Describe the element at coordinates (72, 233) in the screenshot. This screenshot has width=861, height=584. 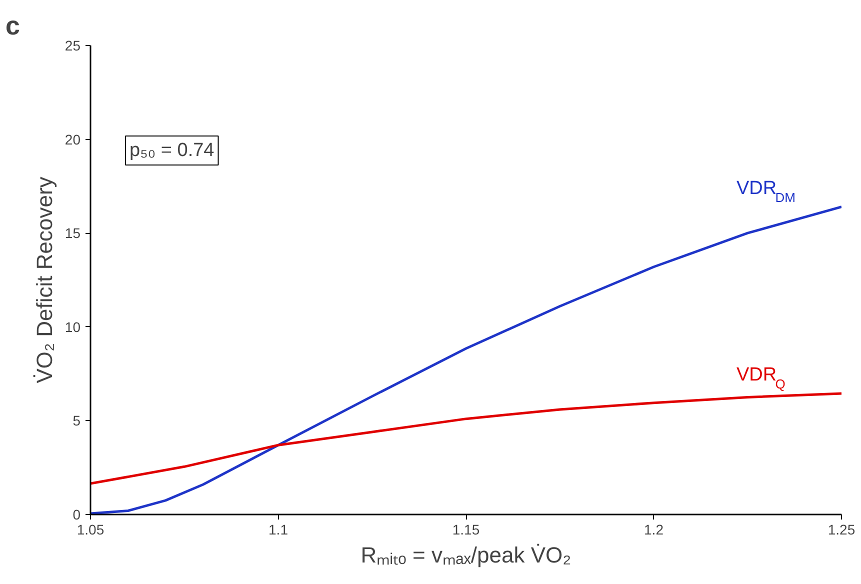
I see `y-tick-label: 15` at that location.